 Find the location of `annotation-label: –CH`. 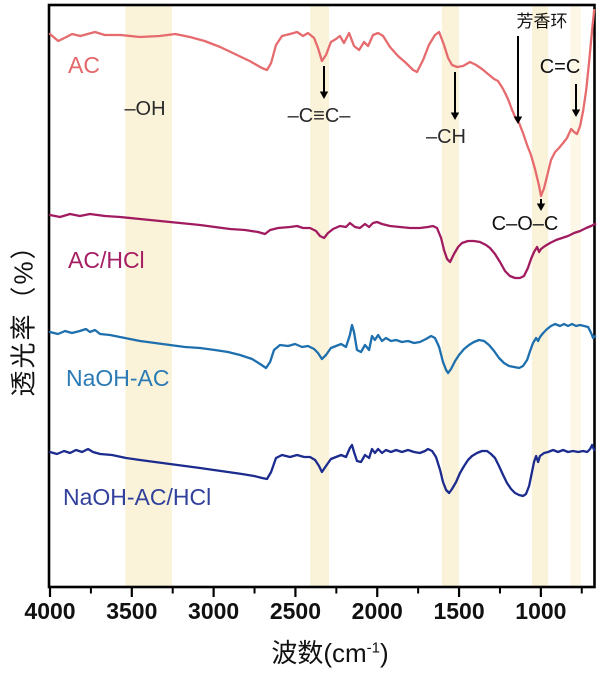

annotation-label: –CH is located at coordinates (446, 137).